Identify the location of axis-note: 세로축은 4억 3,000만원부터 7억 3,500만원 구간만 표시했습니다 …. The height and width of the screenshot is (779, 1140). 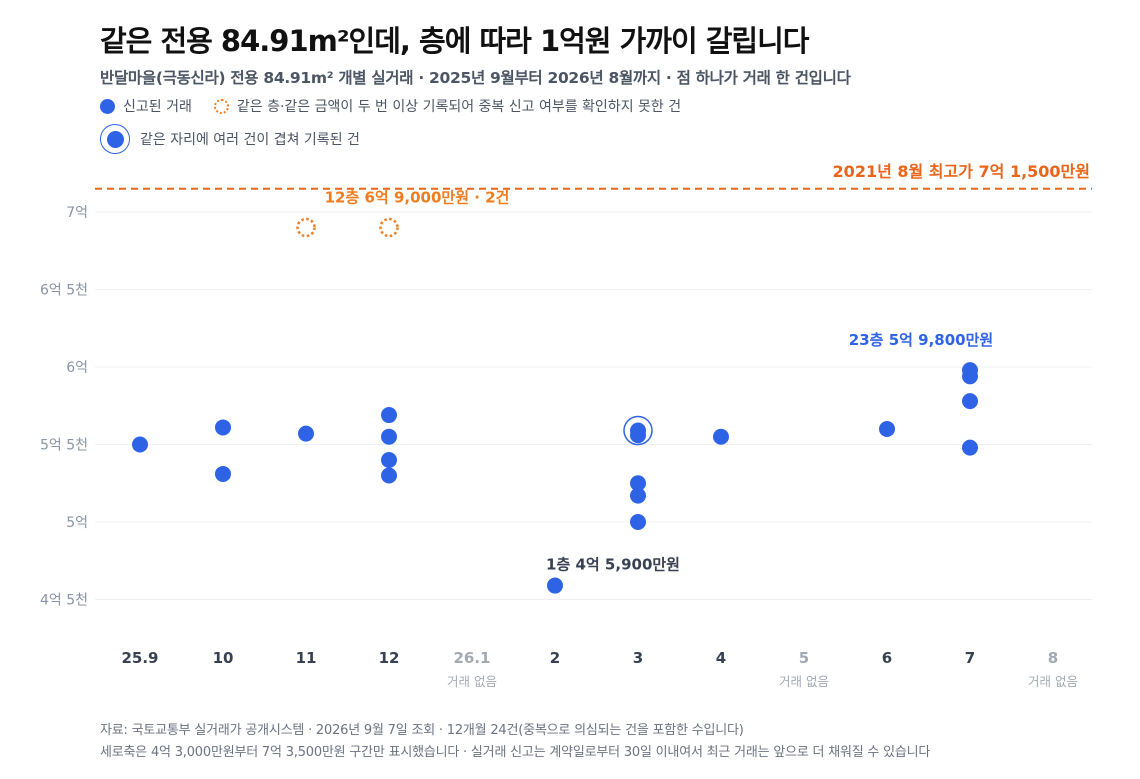
(515, 752).